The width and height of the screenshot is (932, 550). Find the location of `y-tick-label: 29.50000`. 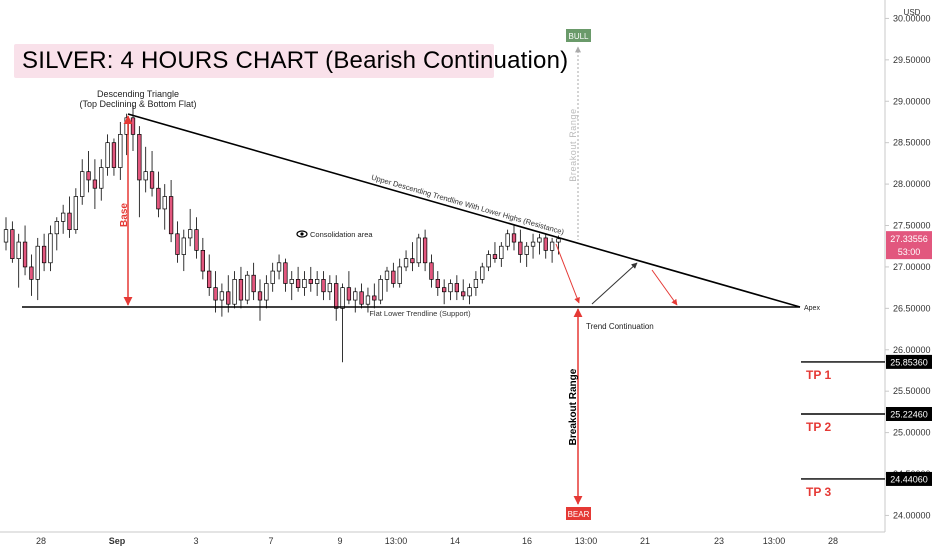

y-tick-label: 29.50000 is located at coordinates (912, 60).